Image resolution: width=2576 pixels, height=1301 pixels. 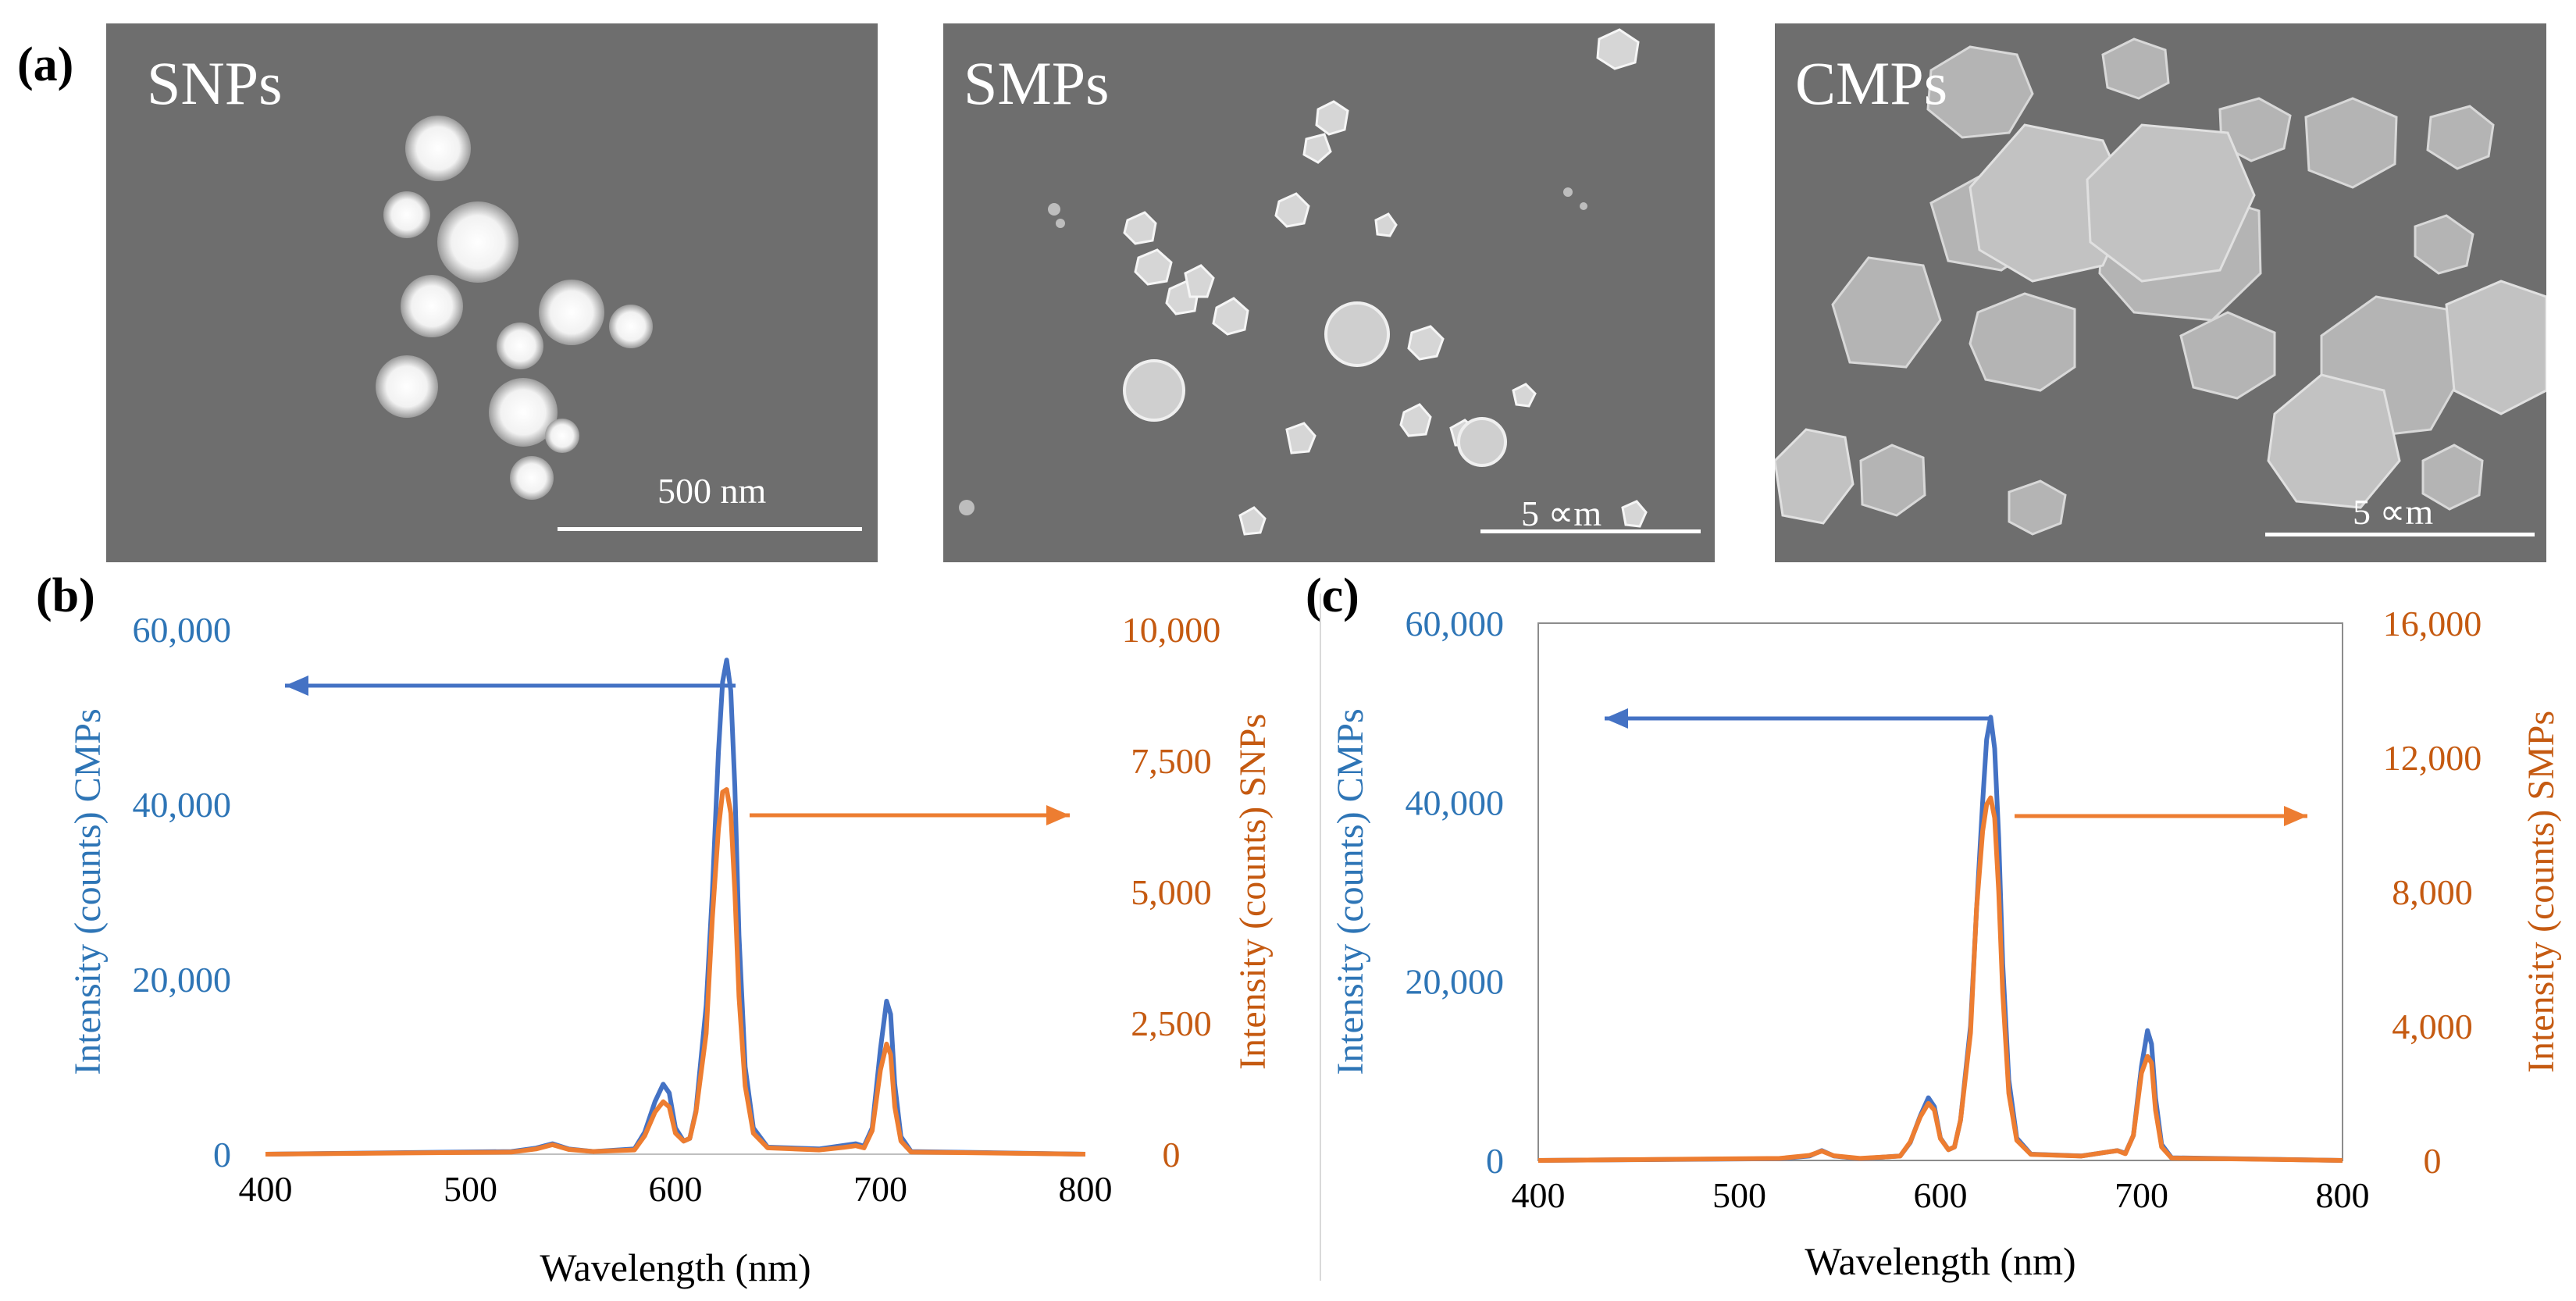 I want to click on y-right-tick-label-c: 0, so click(x=2433, y=1161).